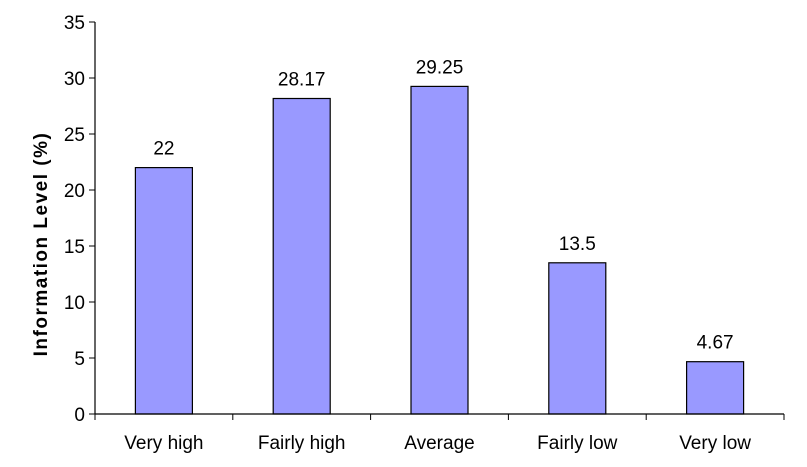 Image resolution: width=807 pixels, height=467 pixels. I want to click on y-axis-title: Information Level (%), so click(41, 244).